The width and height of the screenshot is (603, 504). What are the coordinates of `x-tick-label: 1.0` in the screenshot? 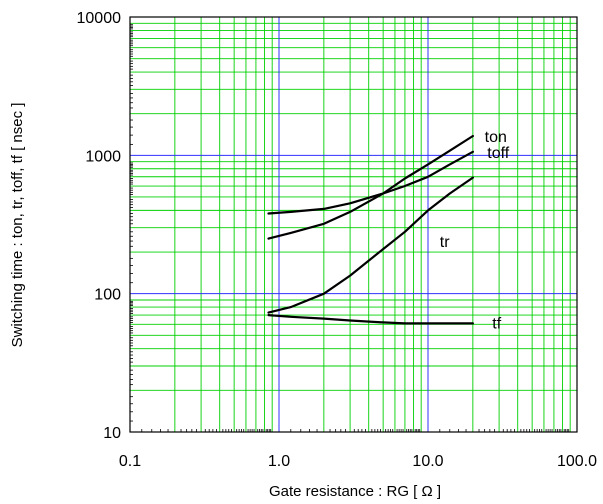 It's located at (279, 461).